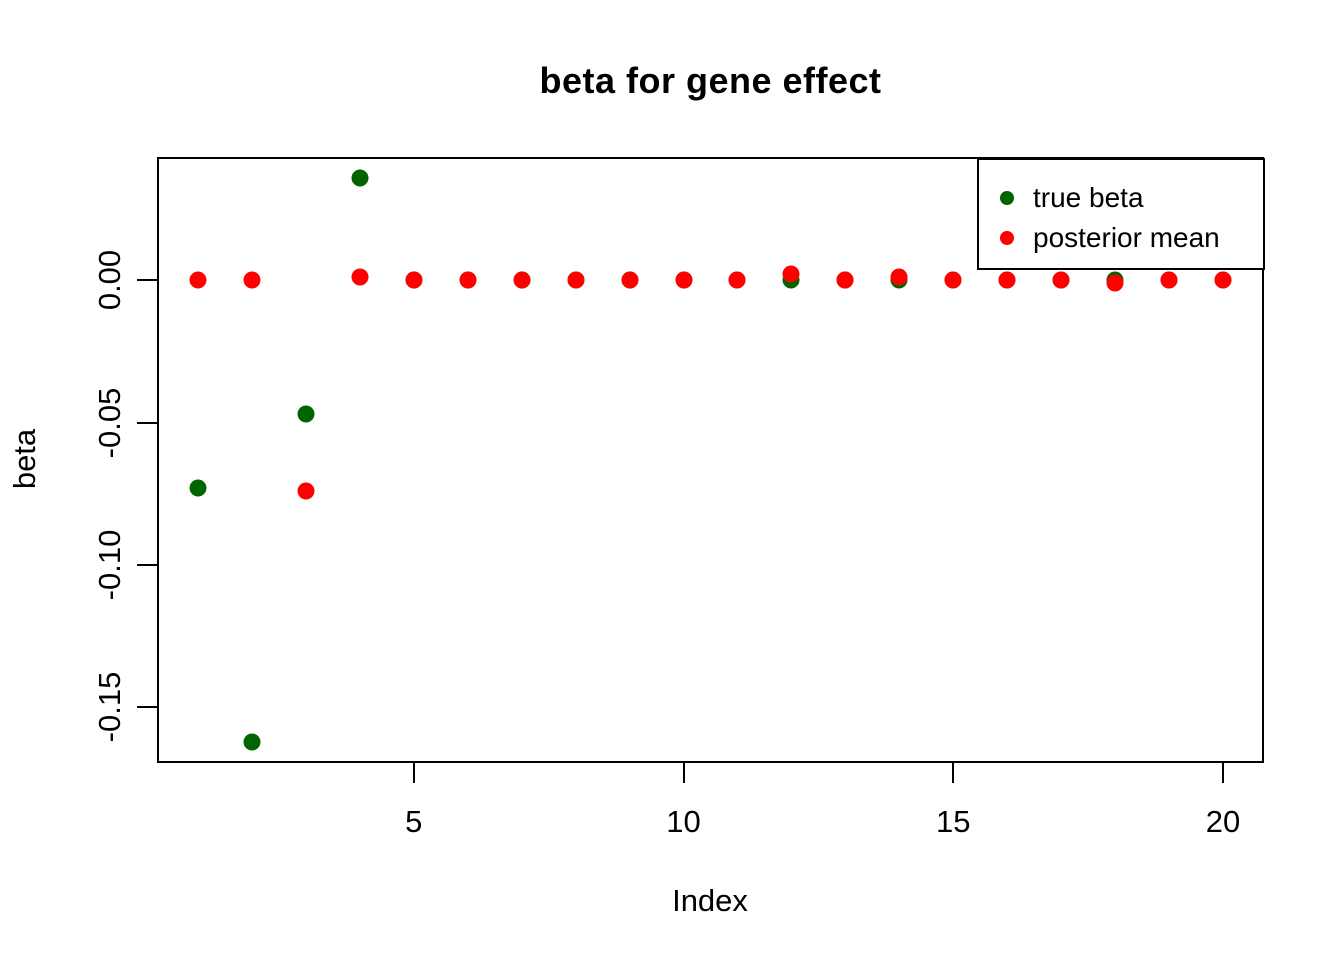 This screenshot has height=960, width=1344. What do you see at coordinates (1126, 237) in the screenshot?
I see `legend-label: posterior mean` at bounding box center [1126, 237].